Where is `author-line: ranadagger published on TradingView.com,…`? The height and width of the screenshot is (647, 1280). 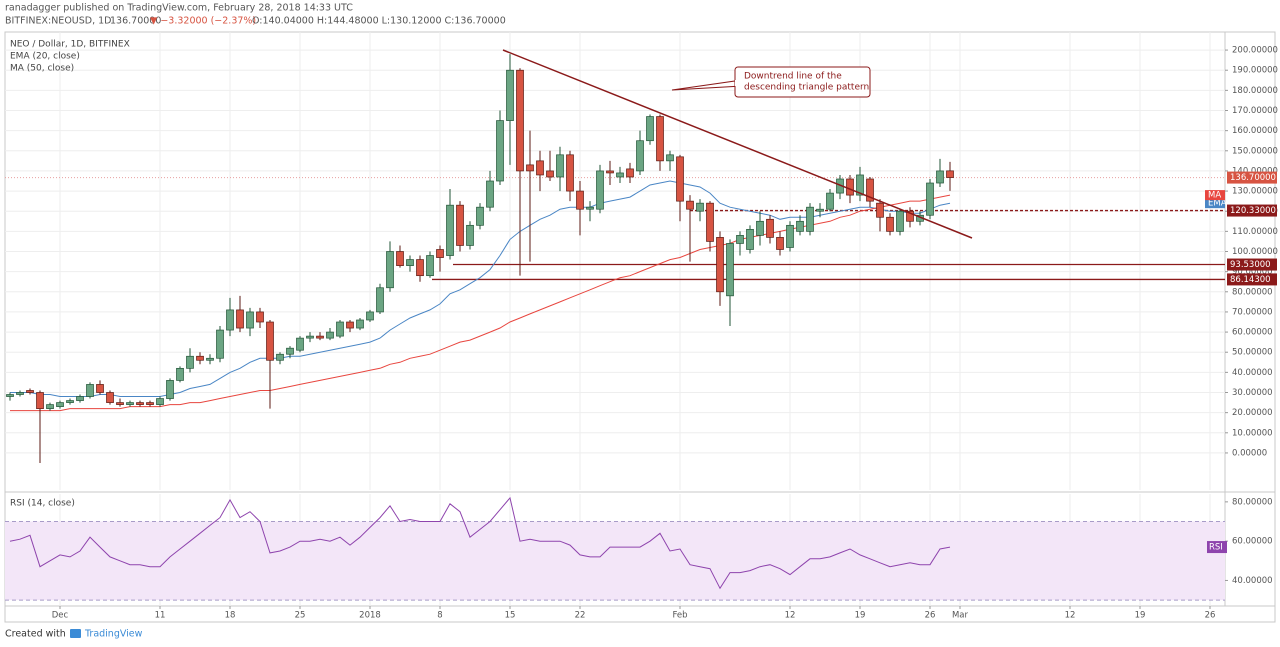 author-line: ranadagger published on TradingView.com,… is located at coordinates (179, 8).